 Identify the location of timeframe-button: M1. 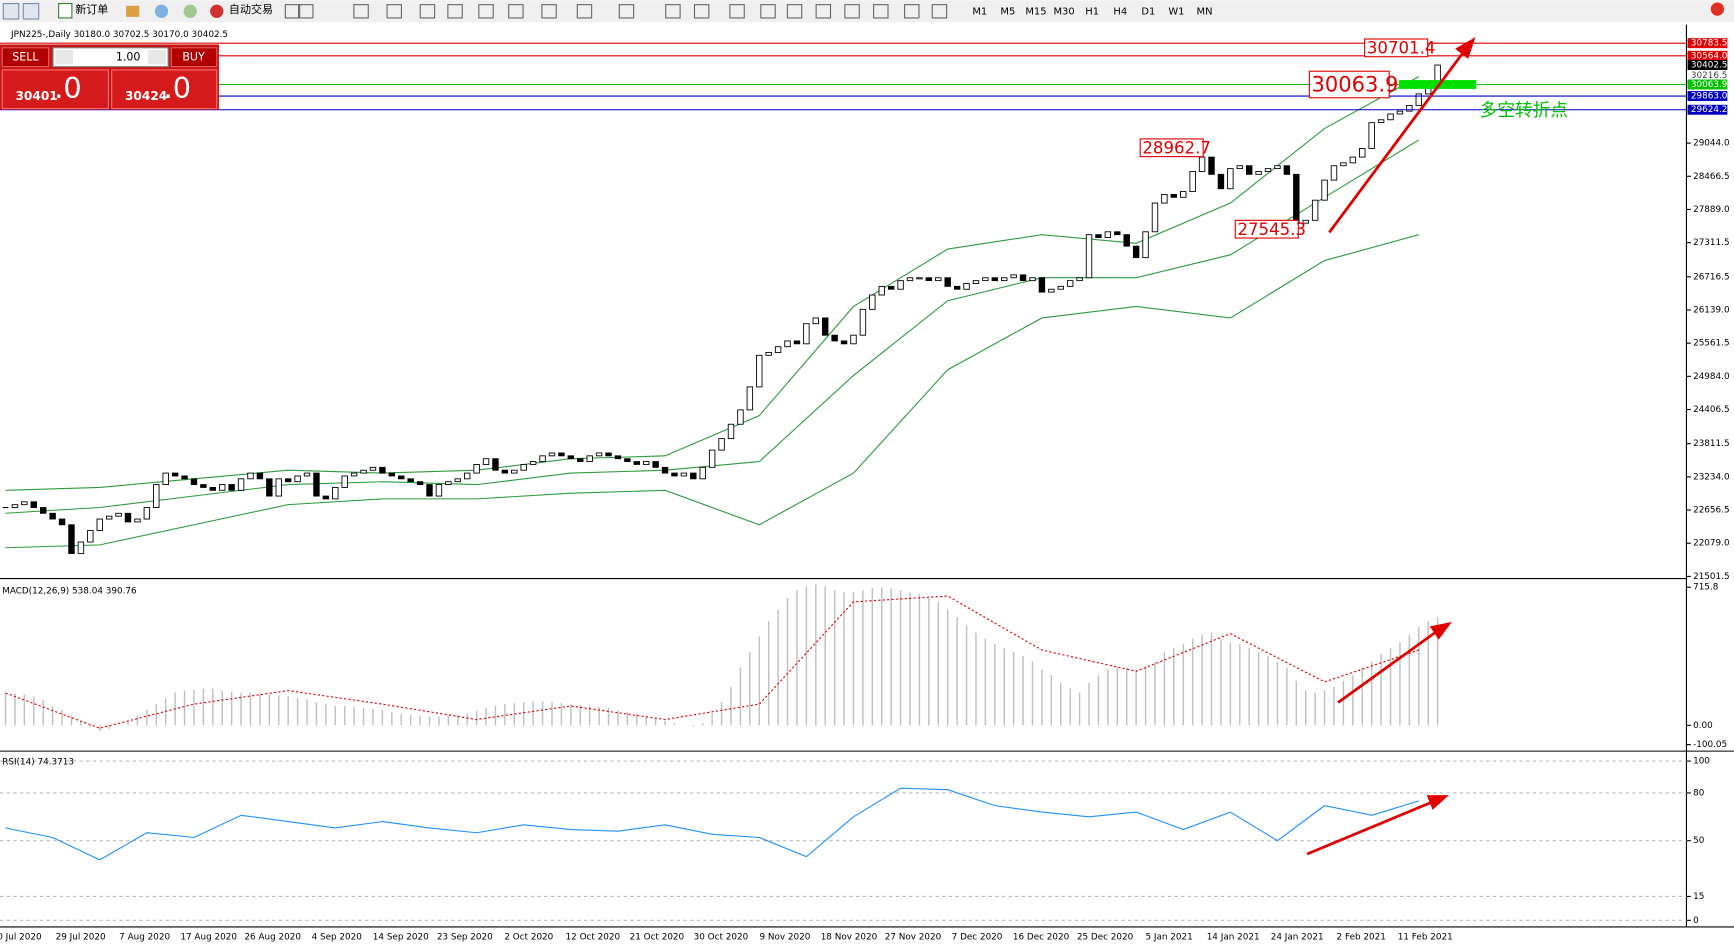
(979, 11).